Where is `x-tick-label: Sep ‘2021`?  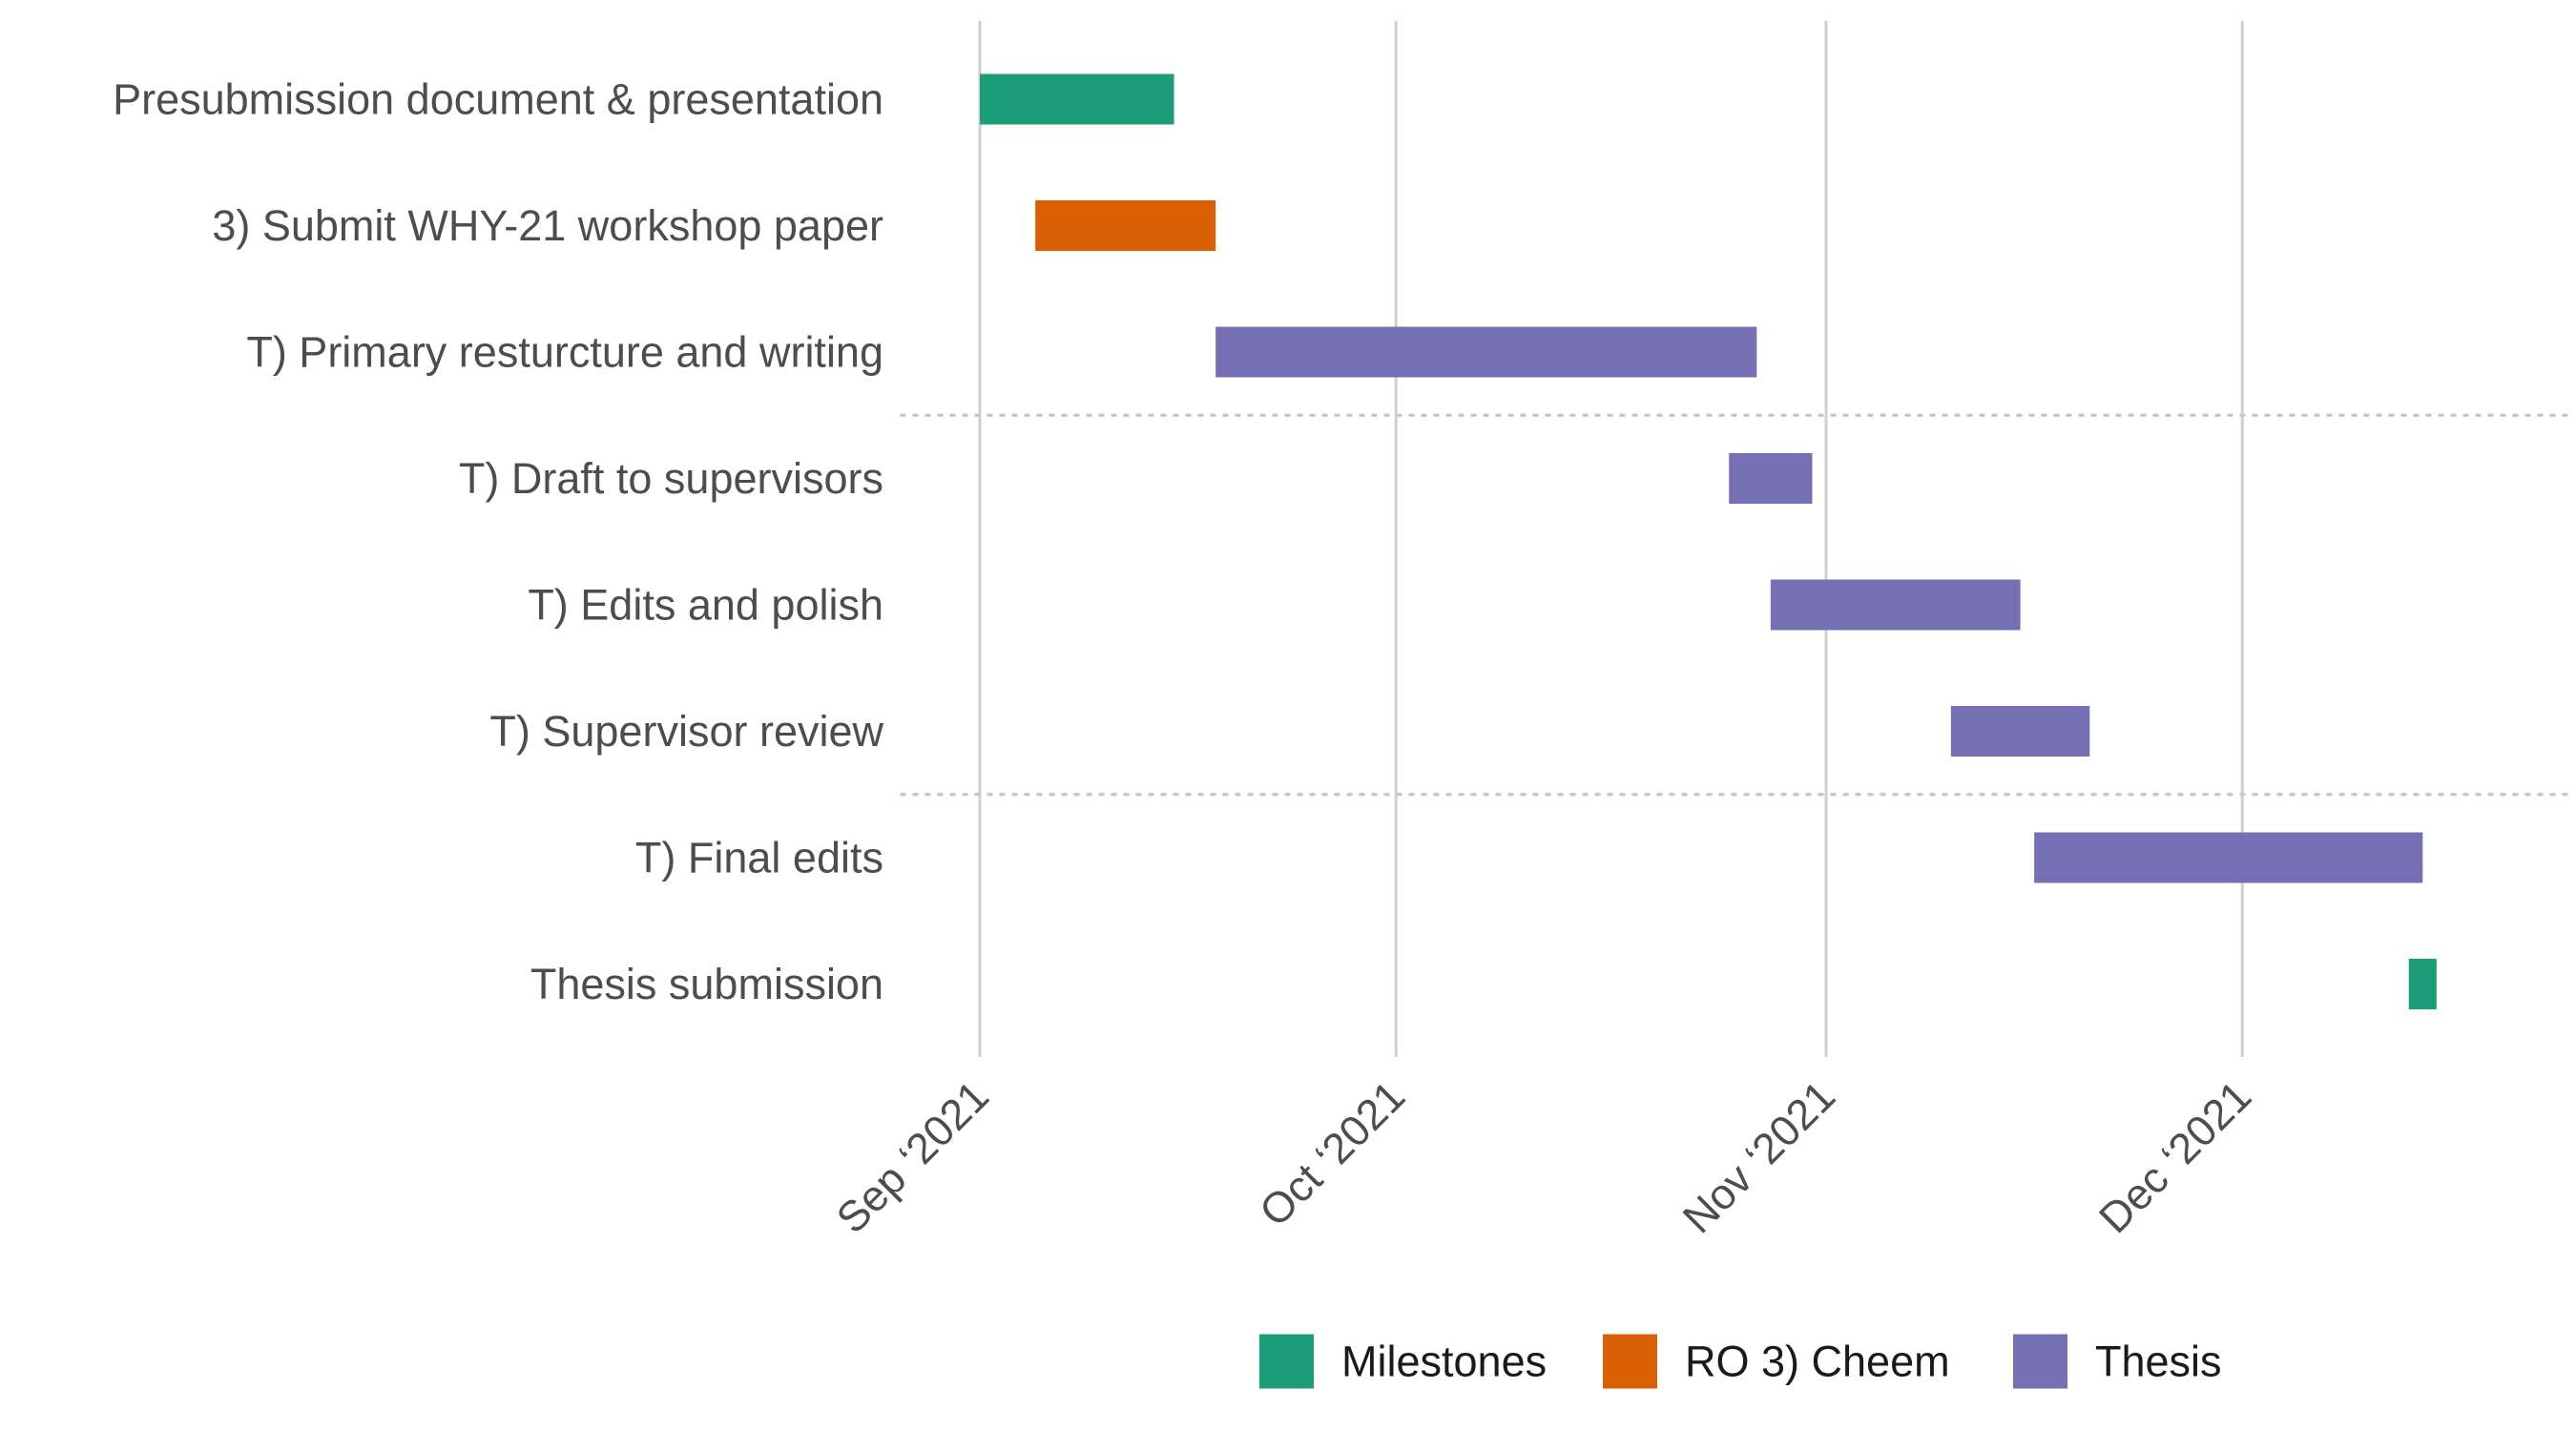
x-tick-label: Sep ‘2021 is located at coordinates (912, 1156).